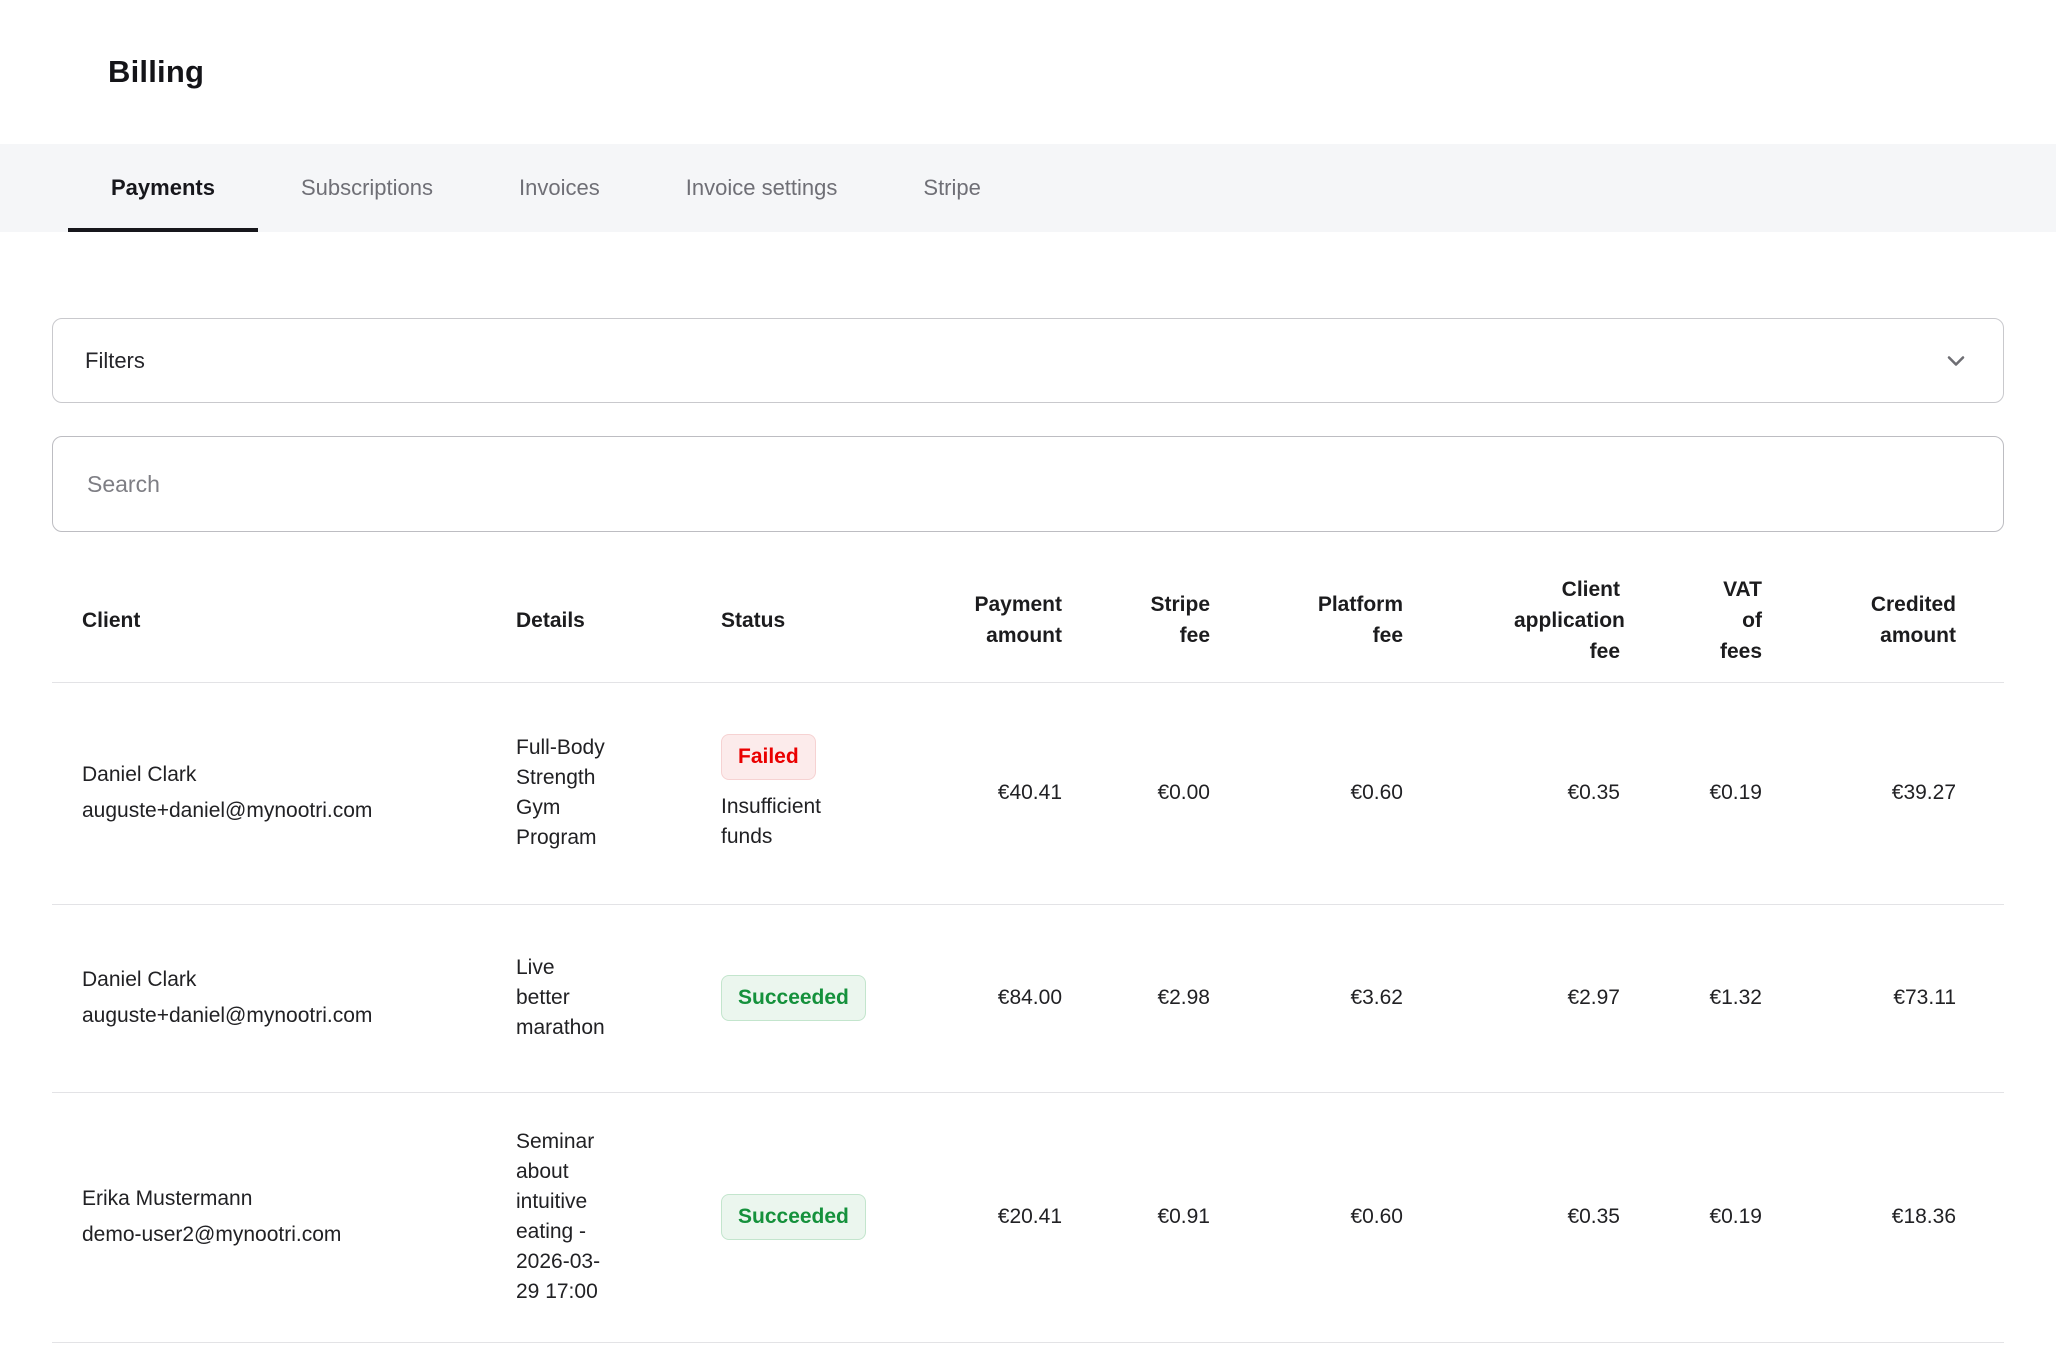  Describe the element at coordinates (1152, 793) in the screenshot. I see `stripe-fee-cell: €0.00` at that location.